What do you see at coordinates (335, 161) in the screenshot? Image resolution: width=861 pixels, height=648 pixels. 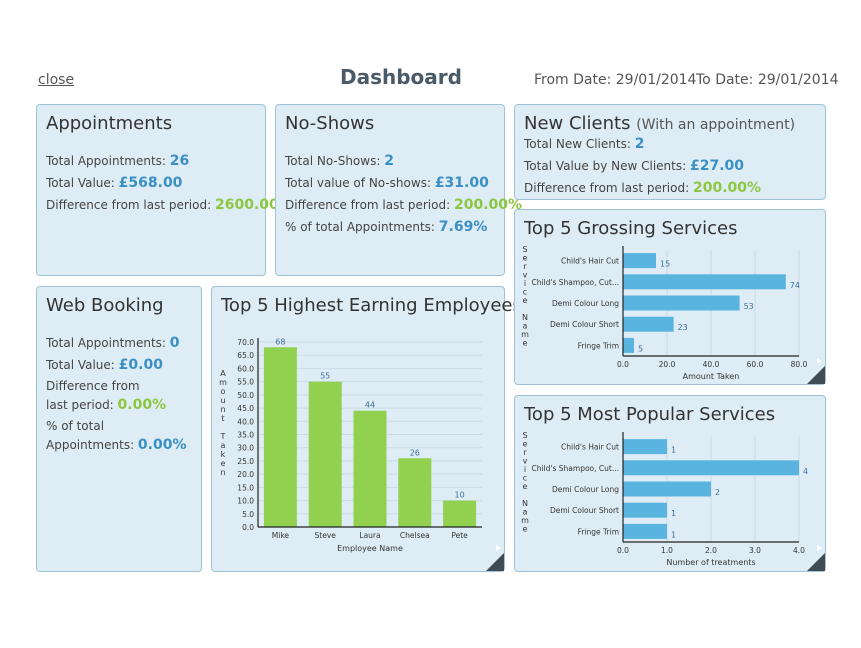 I see `stat-label: Total No-Shows:` at bounding box center [335, 161].